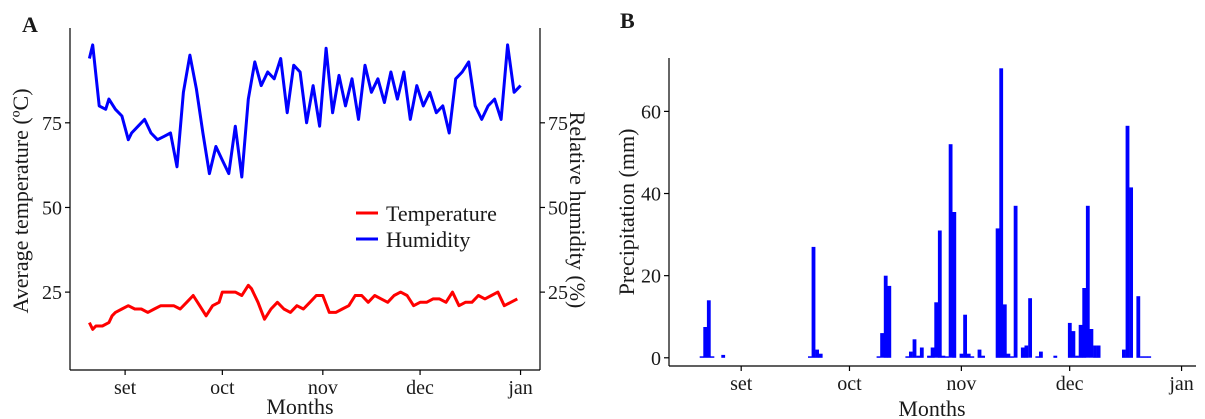 This screenshot has width=1205, height=419. What do you see at coordinates (651, 277) in the screenshot?
I see `y-tick-label: 20` at bounding box center [651, 277].